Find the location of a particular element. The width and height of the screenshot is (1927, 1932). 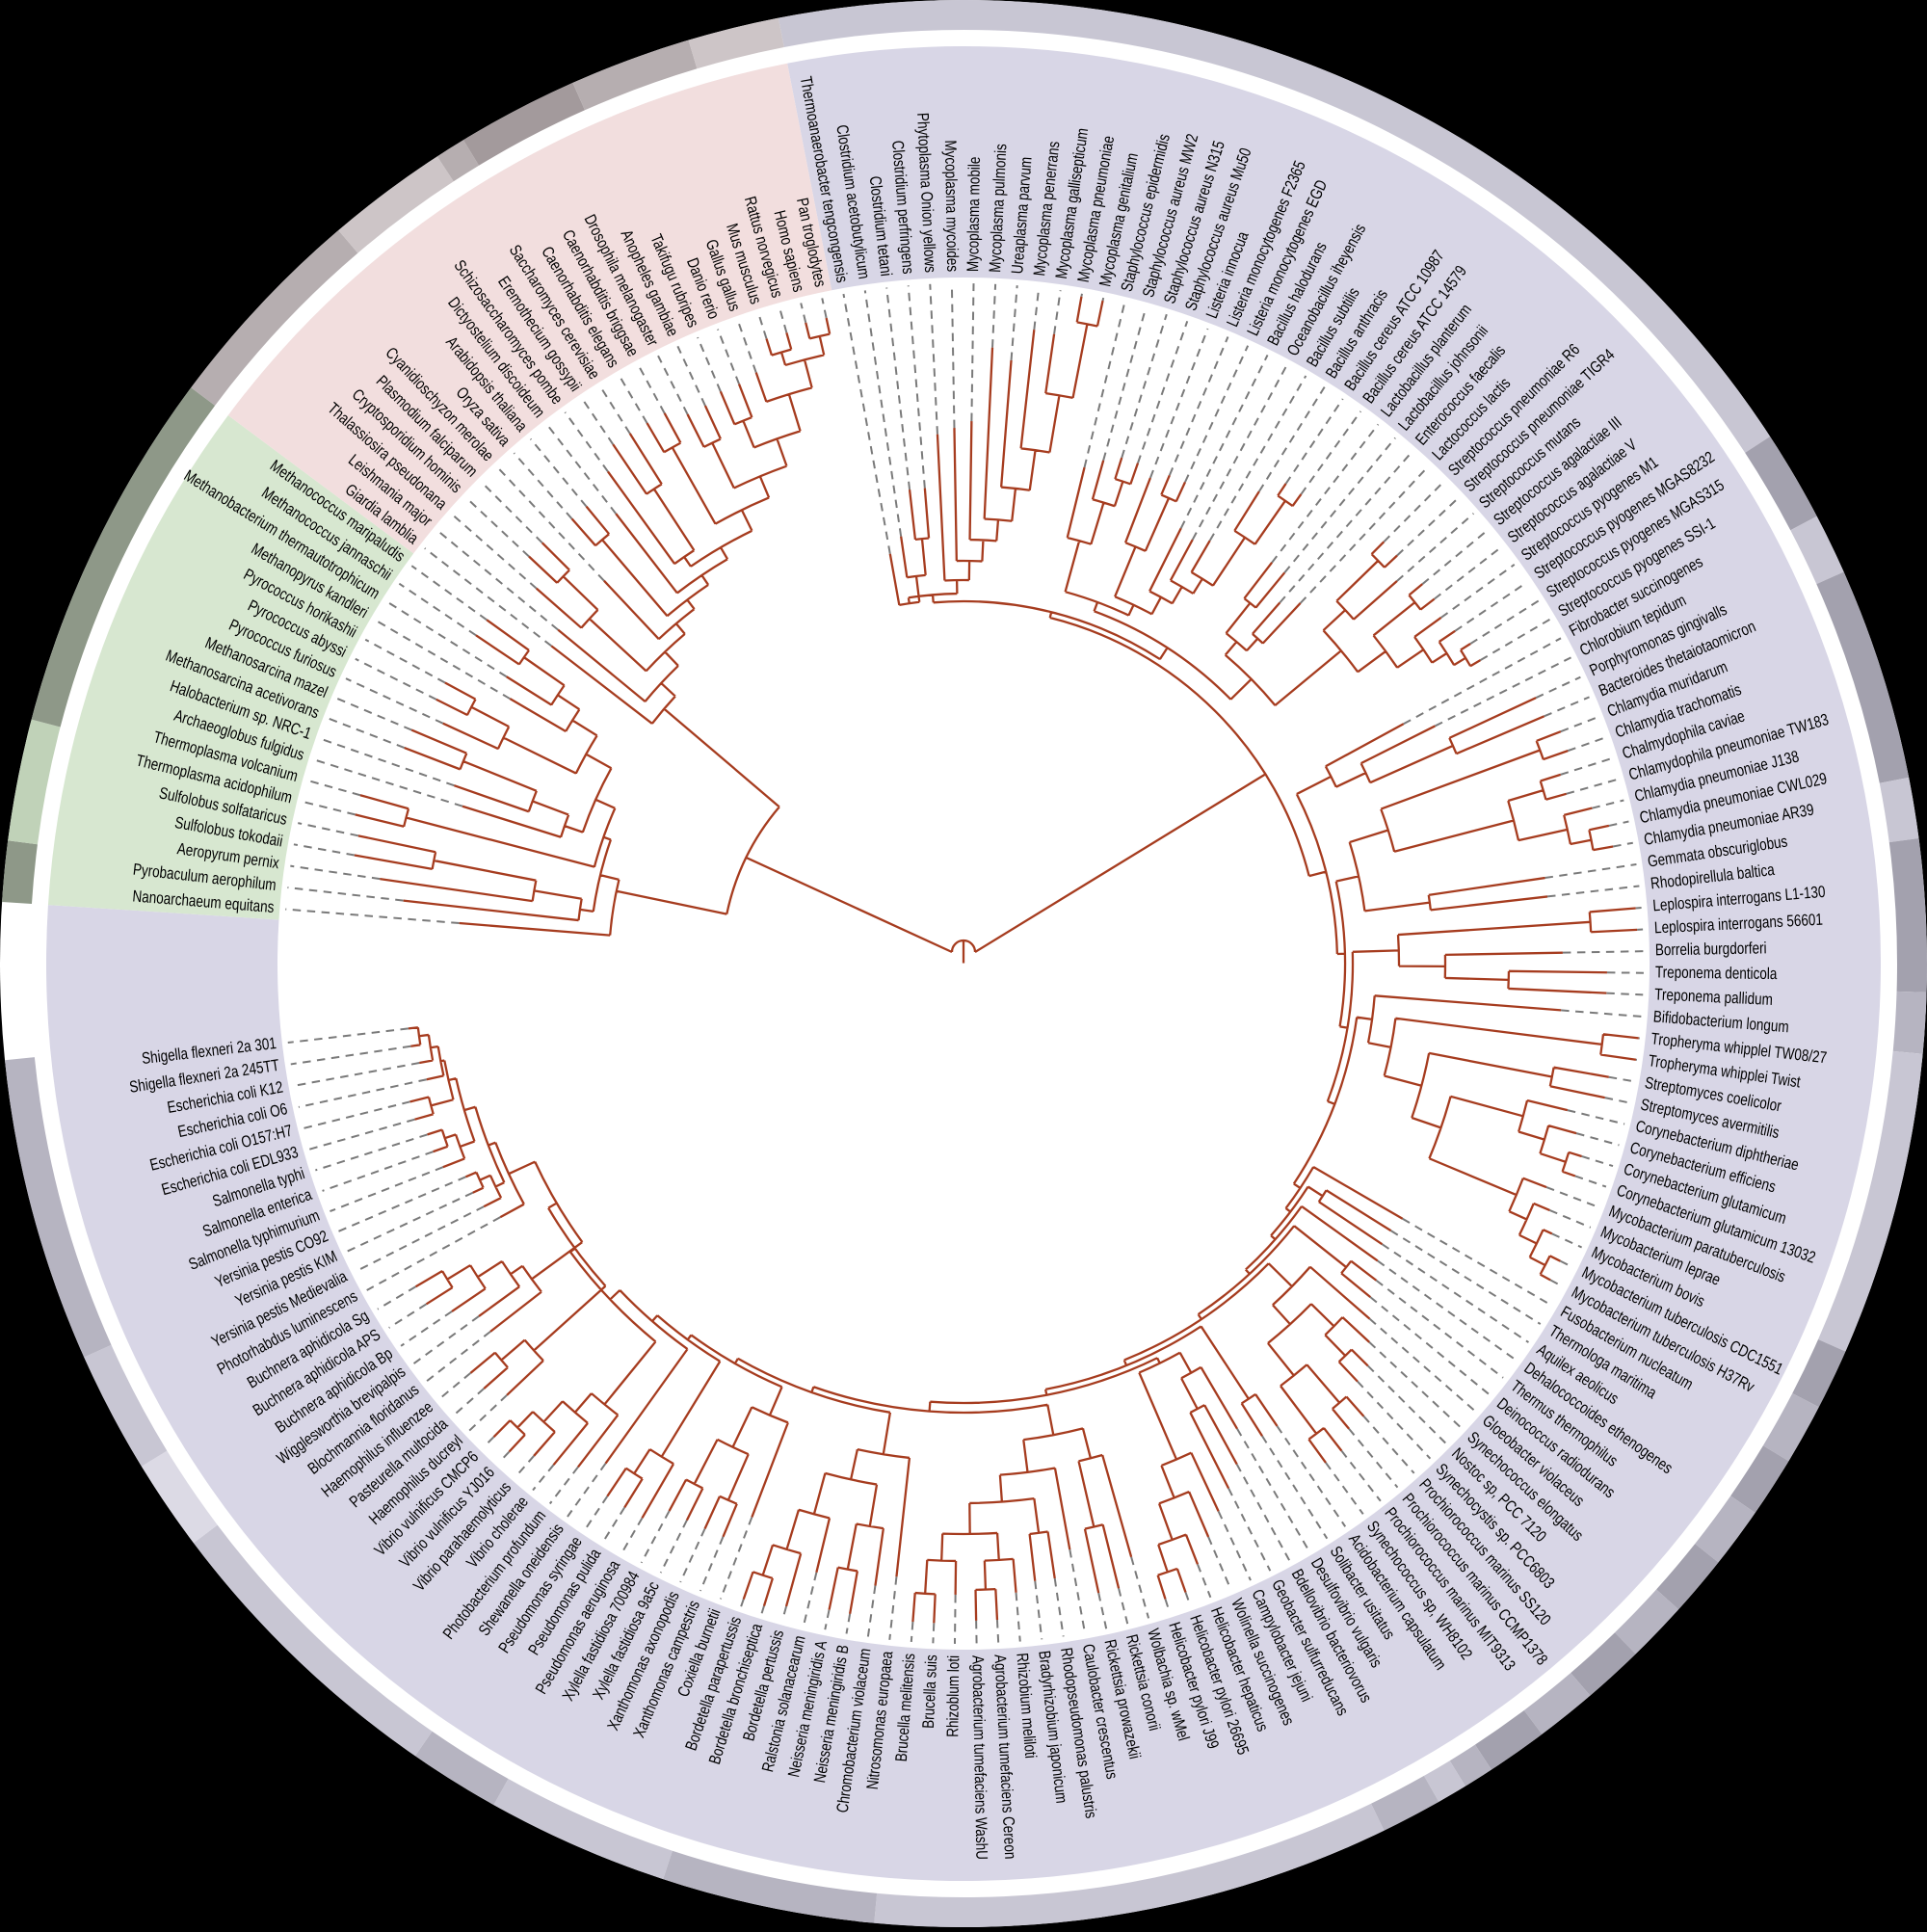

svg-text:Agrobacterium tumefaciens Wash: Agrobacterium tumefaciens WashU is located at coordinates (979, 1757).